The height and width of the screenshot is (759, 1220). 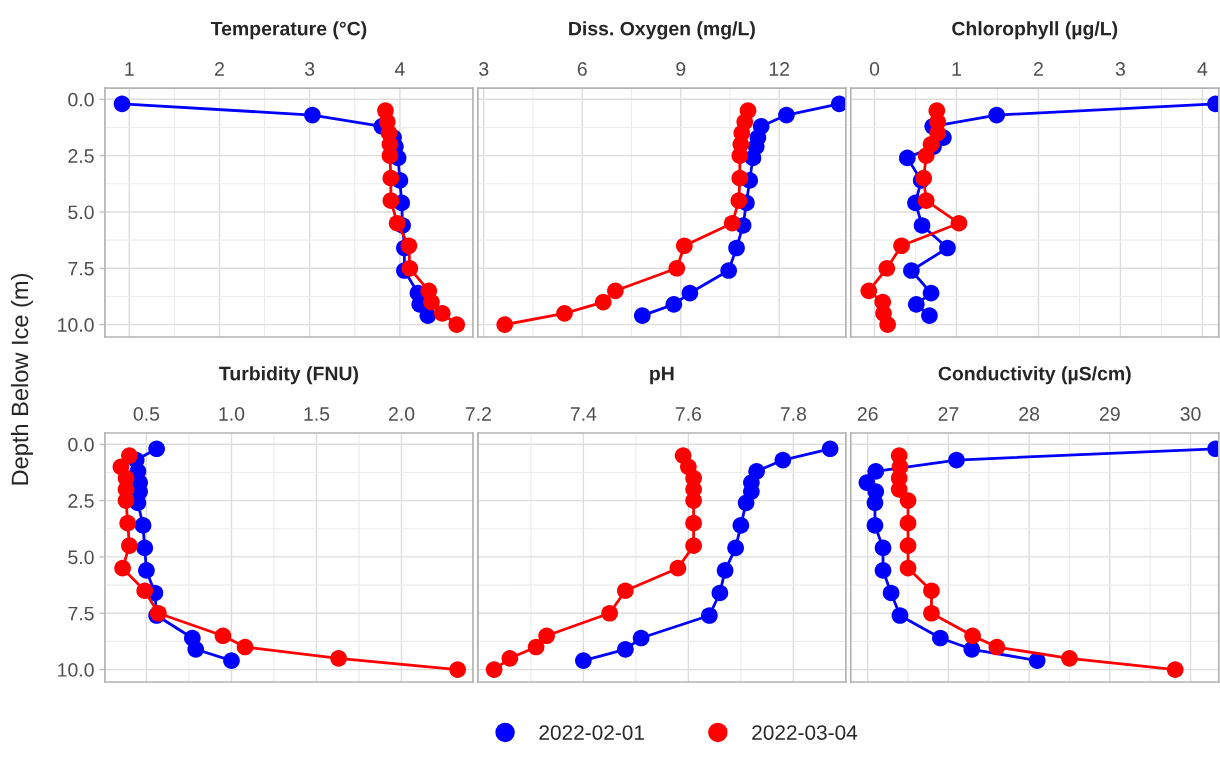 What do you see at coordinates (582, 69) in the screenshot?
I see `x-tick-label: 6` at bounding box center [582, 69].